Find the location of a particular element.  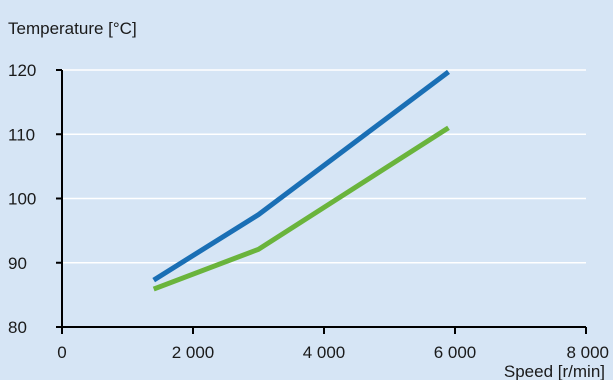

y-tick-label: 120 is located at coordinates (22, 70).